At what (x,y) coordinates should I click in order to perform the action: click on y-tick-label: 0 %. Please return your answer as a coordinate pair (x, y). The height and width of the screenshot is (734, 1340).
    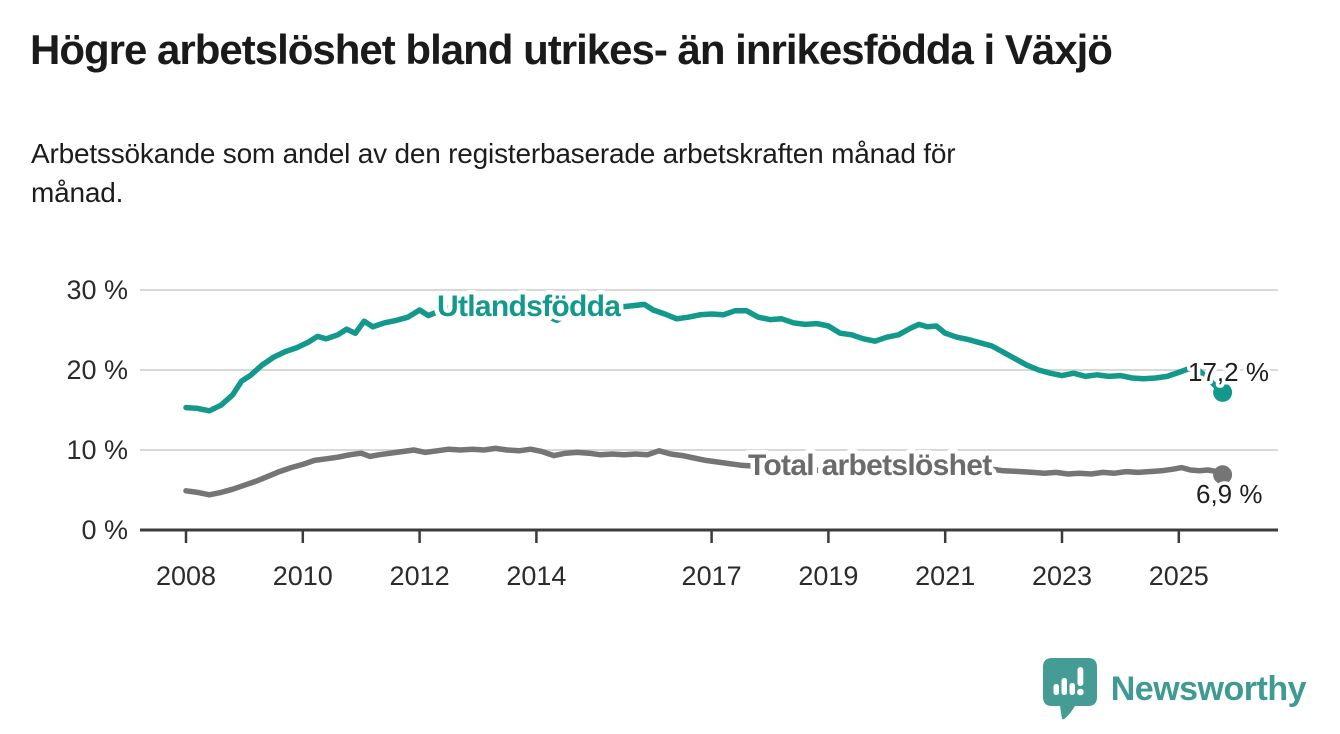
    Looking at the image, I should click on (104, 530).